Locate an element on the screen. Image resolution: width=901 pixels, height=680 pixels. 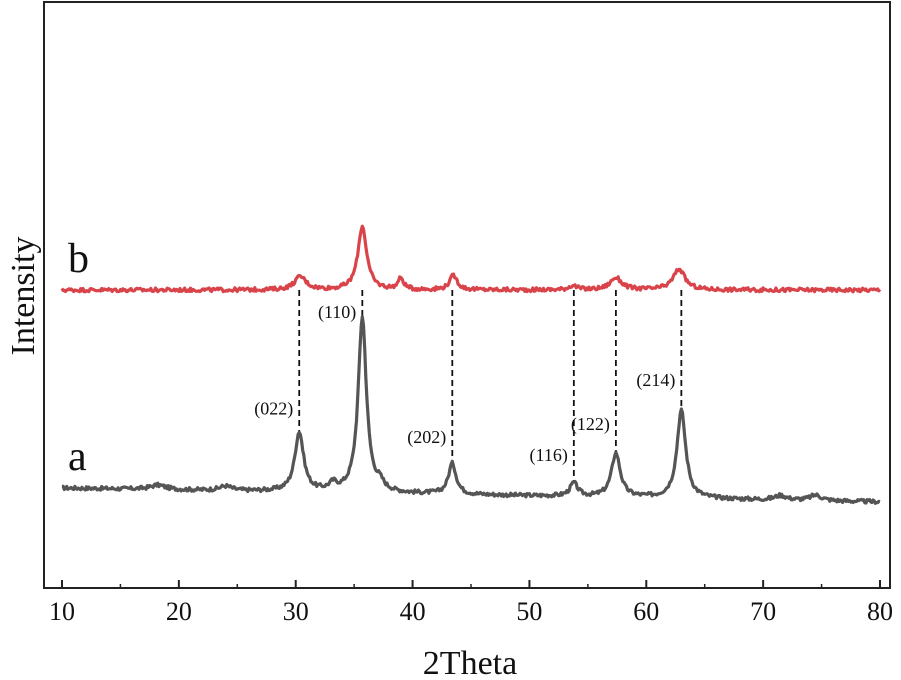
peak-label: (214) is located at coordinates (655, 380).